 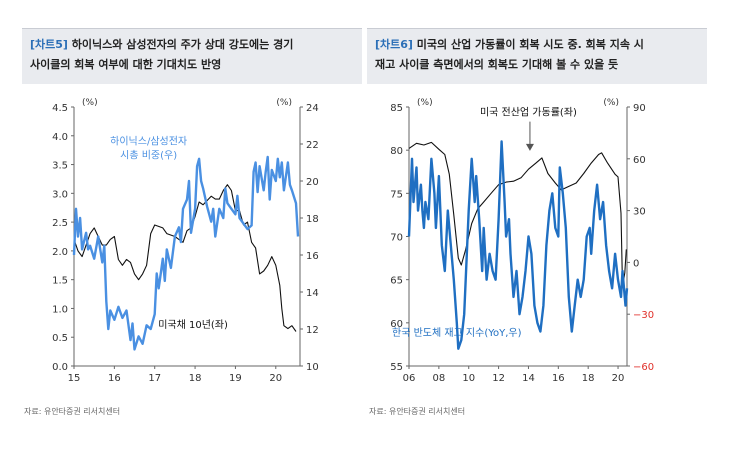 I want to click on x-tick-label: 15, so click(x=74, y=378).